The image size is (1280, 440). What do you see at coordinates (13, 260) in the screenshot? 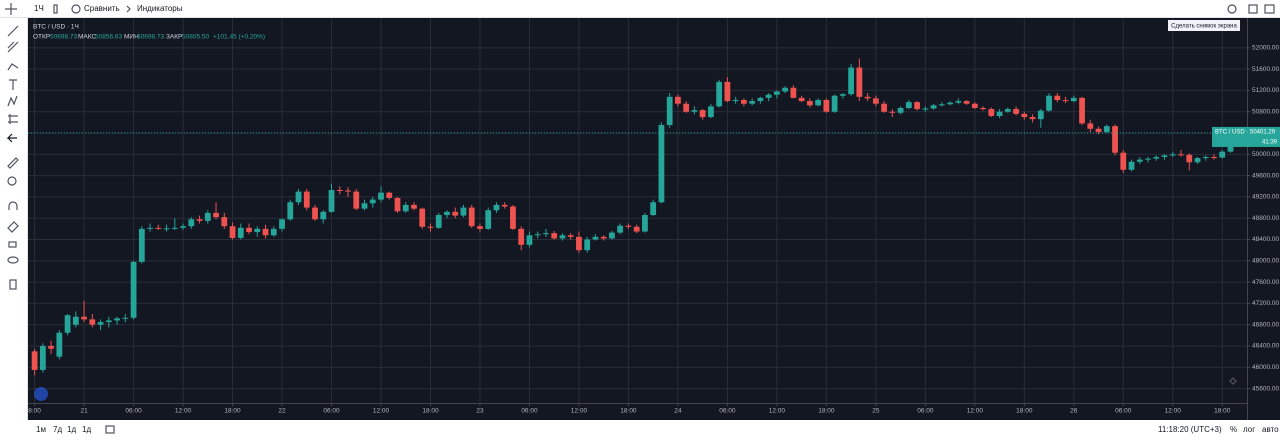
I see `visibility-tool` at bounding box center [13, 260].